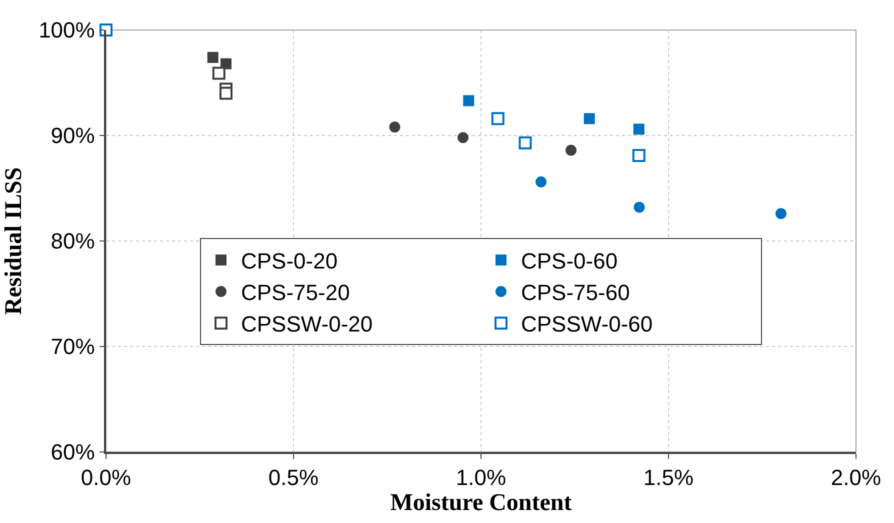  What do you see at coordinates (106, 477) in the screenshot?
I see `x-tick-label: 0.0%` at bounding box center [106, 477].